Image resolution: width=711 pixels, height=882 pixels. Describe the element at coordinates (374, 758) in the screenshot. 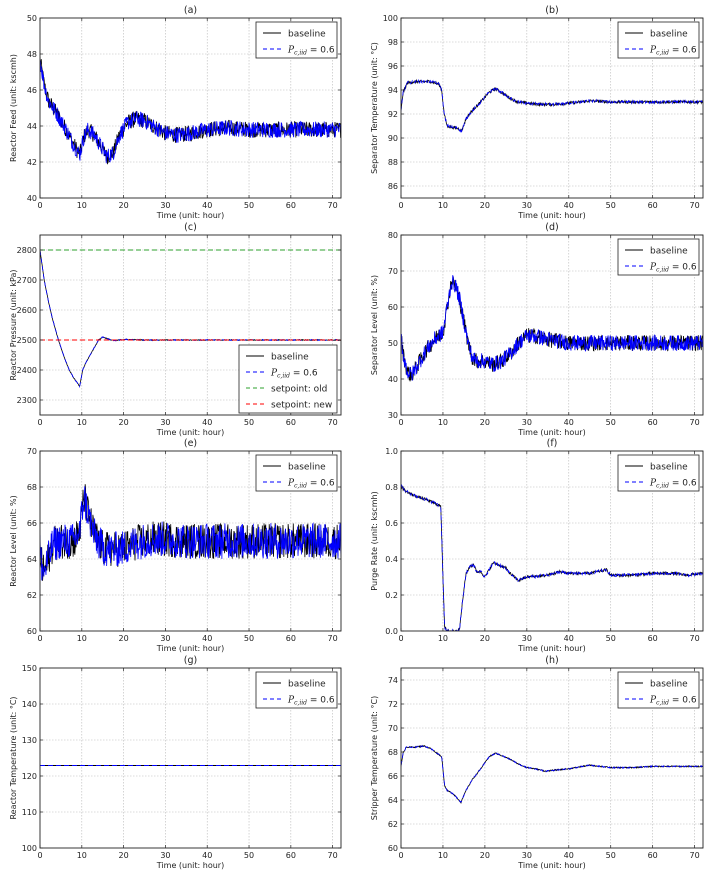

I see `y-axis-label: Stripper Temperature (unit: °C)` at that location.